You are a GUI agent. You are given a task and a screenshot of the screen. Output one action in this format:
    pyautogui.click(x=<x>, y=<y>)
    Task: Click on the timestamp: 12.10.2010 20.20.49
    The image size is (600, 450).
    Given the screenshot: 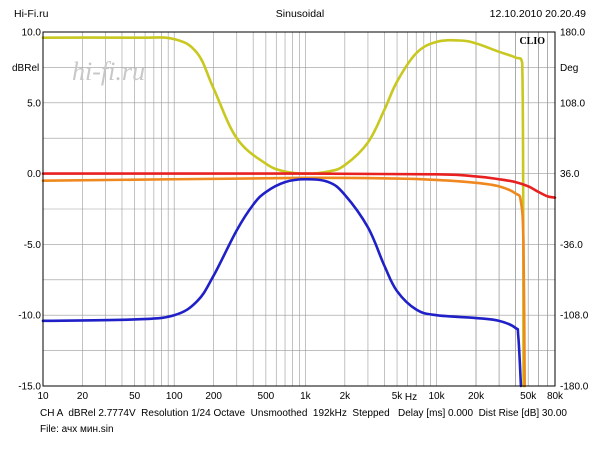 What is the action you would take?
    pyautogui.click(x=537, y=14)
    